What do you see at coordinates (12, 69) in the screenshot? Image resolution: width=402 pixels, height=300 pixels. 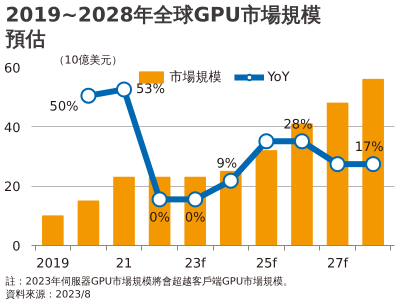 I see `y-tick-label: 60` at bounding box center [12, 69].